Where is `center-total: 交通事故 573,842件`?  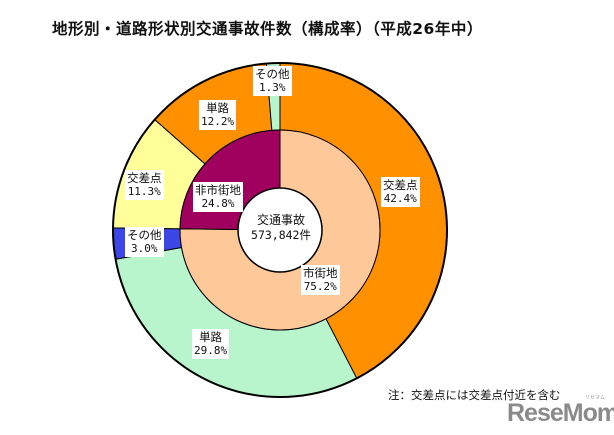 center-total: 交通事故 573,842件 is located at coordinates (281, 228).